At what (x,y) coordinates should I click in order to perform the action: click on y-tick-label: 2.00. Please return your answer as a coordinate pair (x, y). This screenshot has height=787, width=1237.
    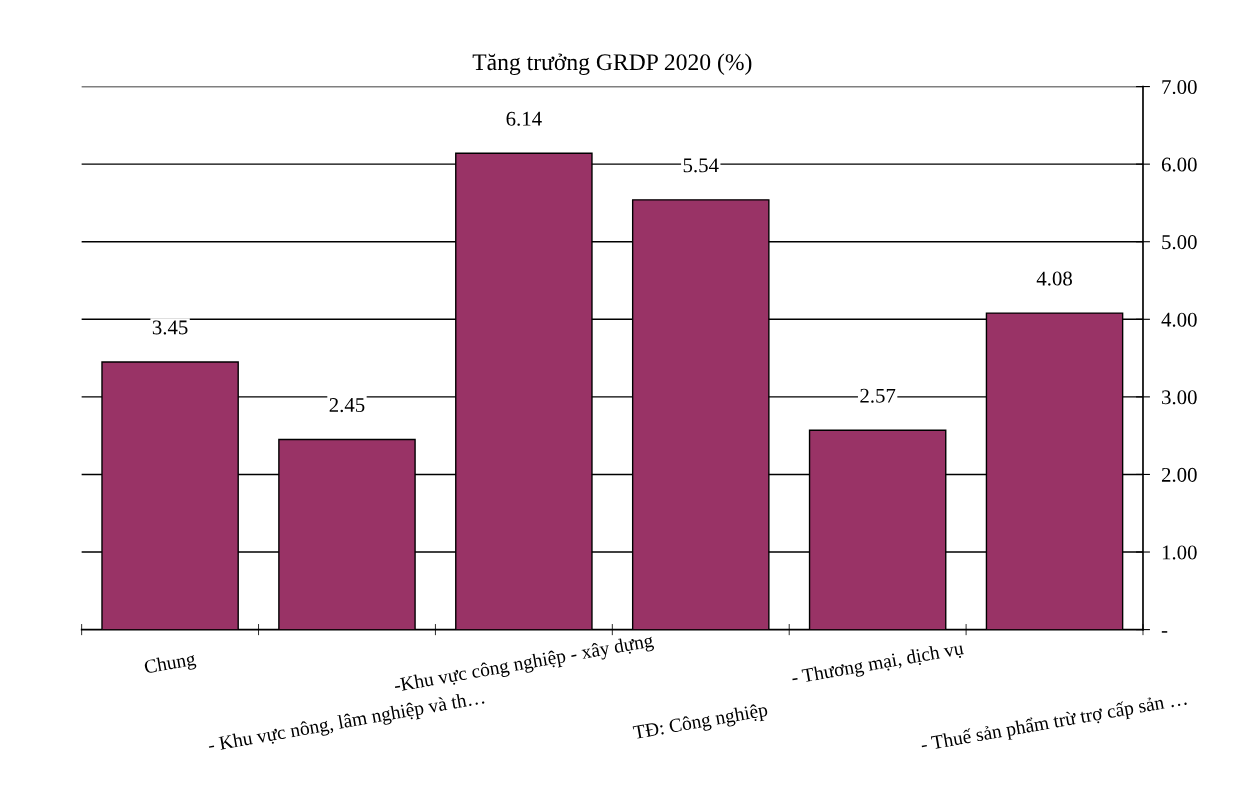
    Looking at the image, I should click on (1179, 474).